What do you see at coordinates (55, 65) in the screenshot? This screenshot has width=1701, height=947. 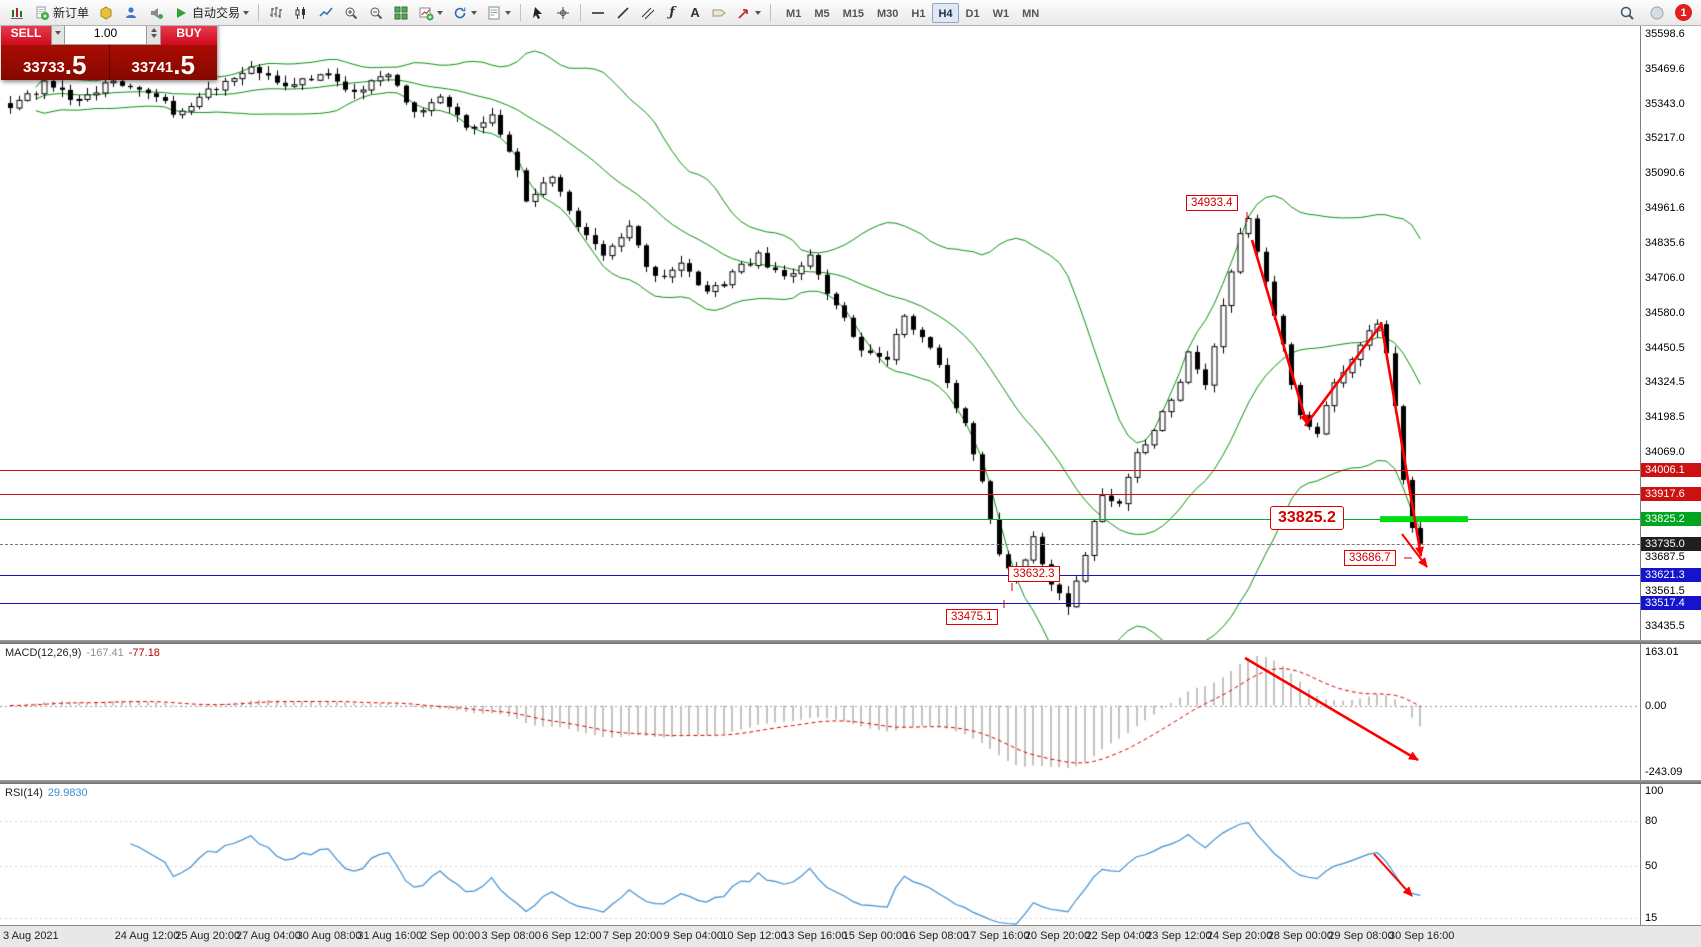 I see `sell-price: 33733.5` at bounding box center [55, 65].